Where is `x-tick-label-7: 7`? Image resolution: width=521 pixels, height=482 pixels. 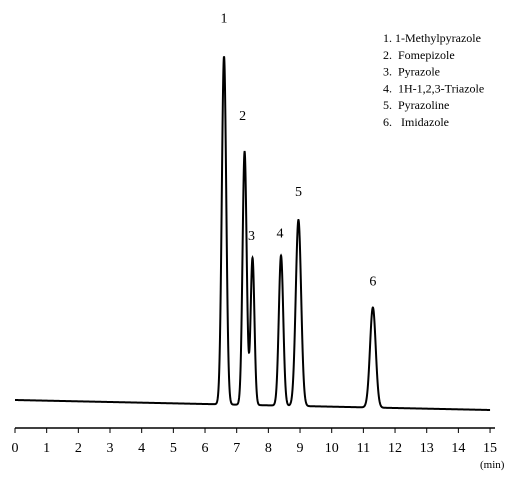 x-tick-label-7: 7 is located at coordinates (236, 448).